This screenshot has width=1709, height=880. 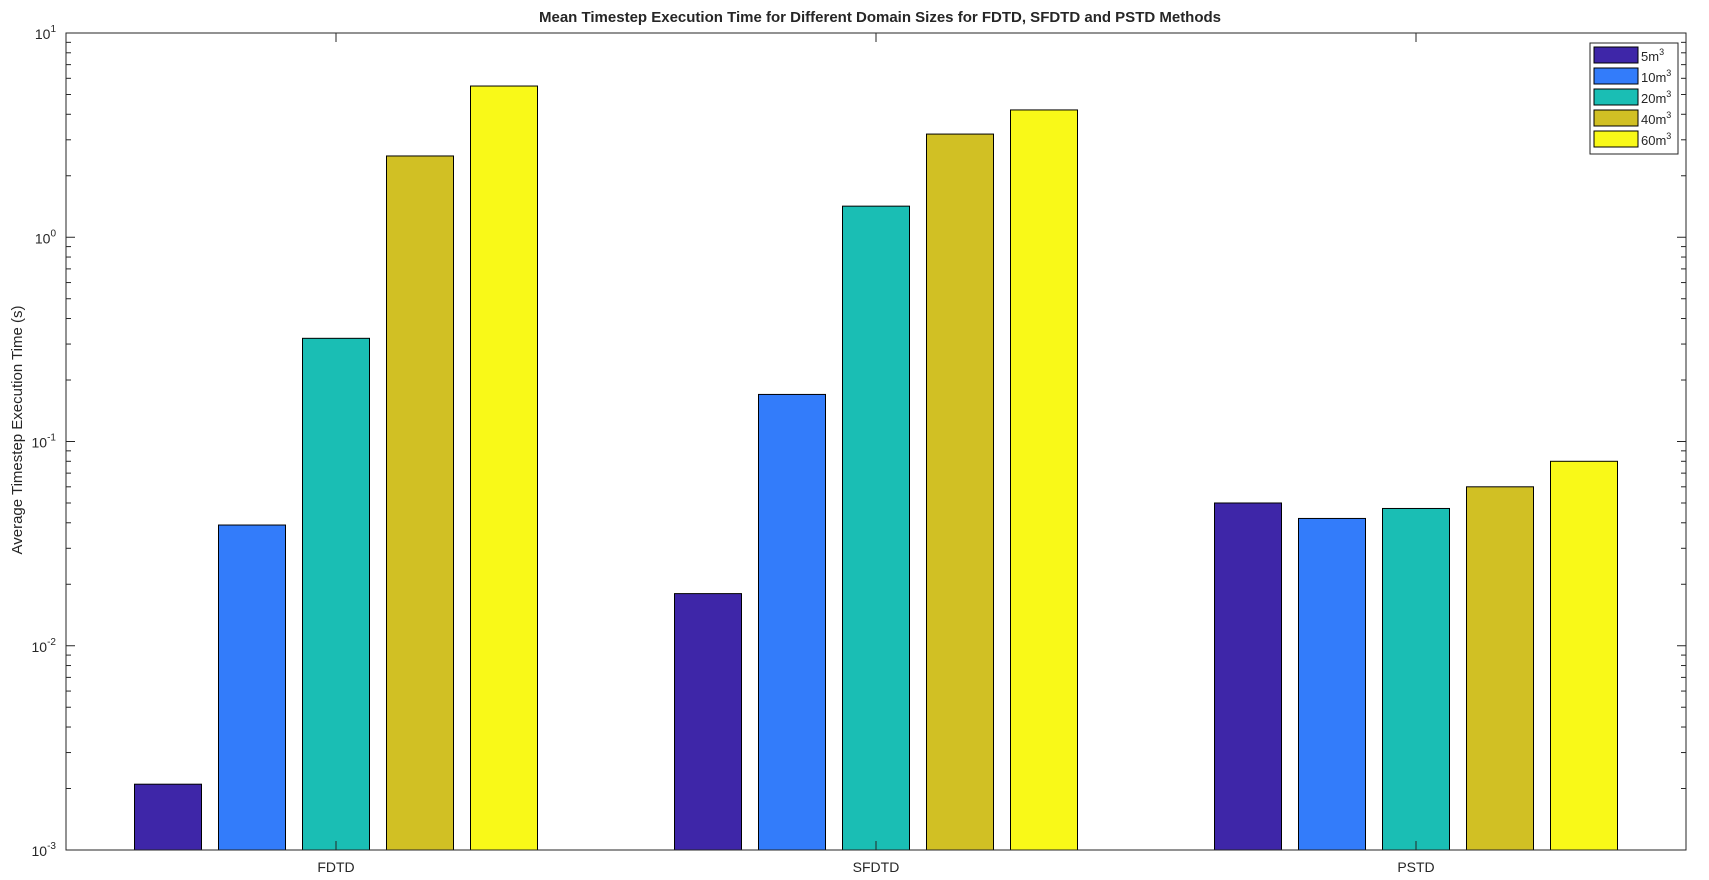 What do you see at coordinates (1415, 867) in the screenshot?
I see `x-tick-label: PSTD` at bounding box center [1415, 867].